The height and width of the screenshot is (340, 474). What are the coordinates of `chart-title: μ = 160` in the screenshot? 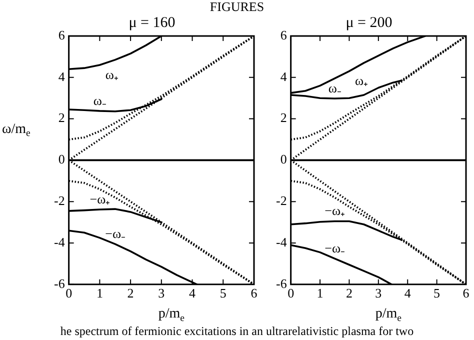 It's located at (152, 22).